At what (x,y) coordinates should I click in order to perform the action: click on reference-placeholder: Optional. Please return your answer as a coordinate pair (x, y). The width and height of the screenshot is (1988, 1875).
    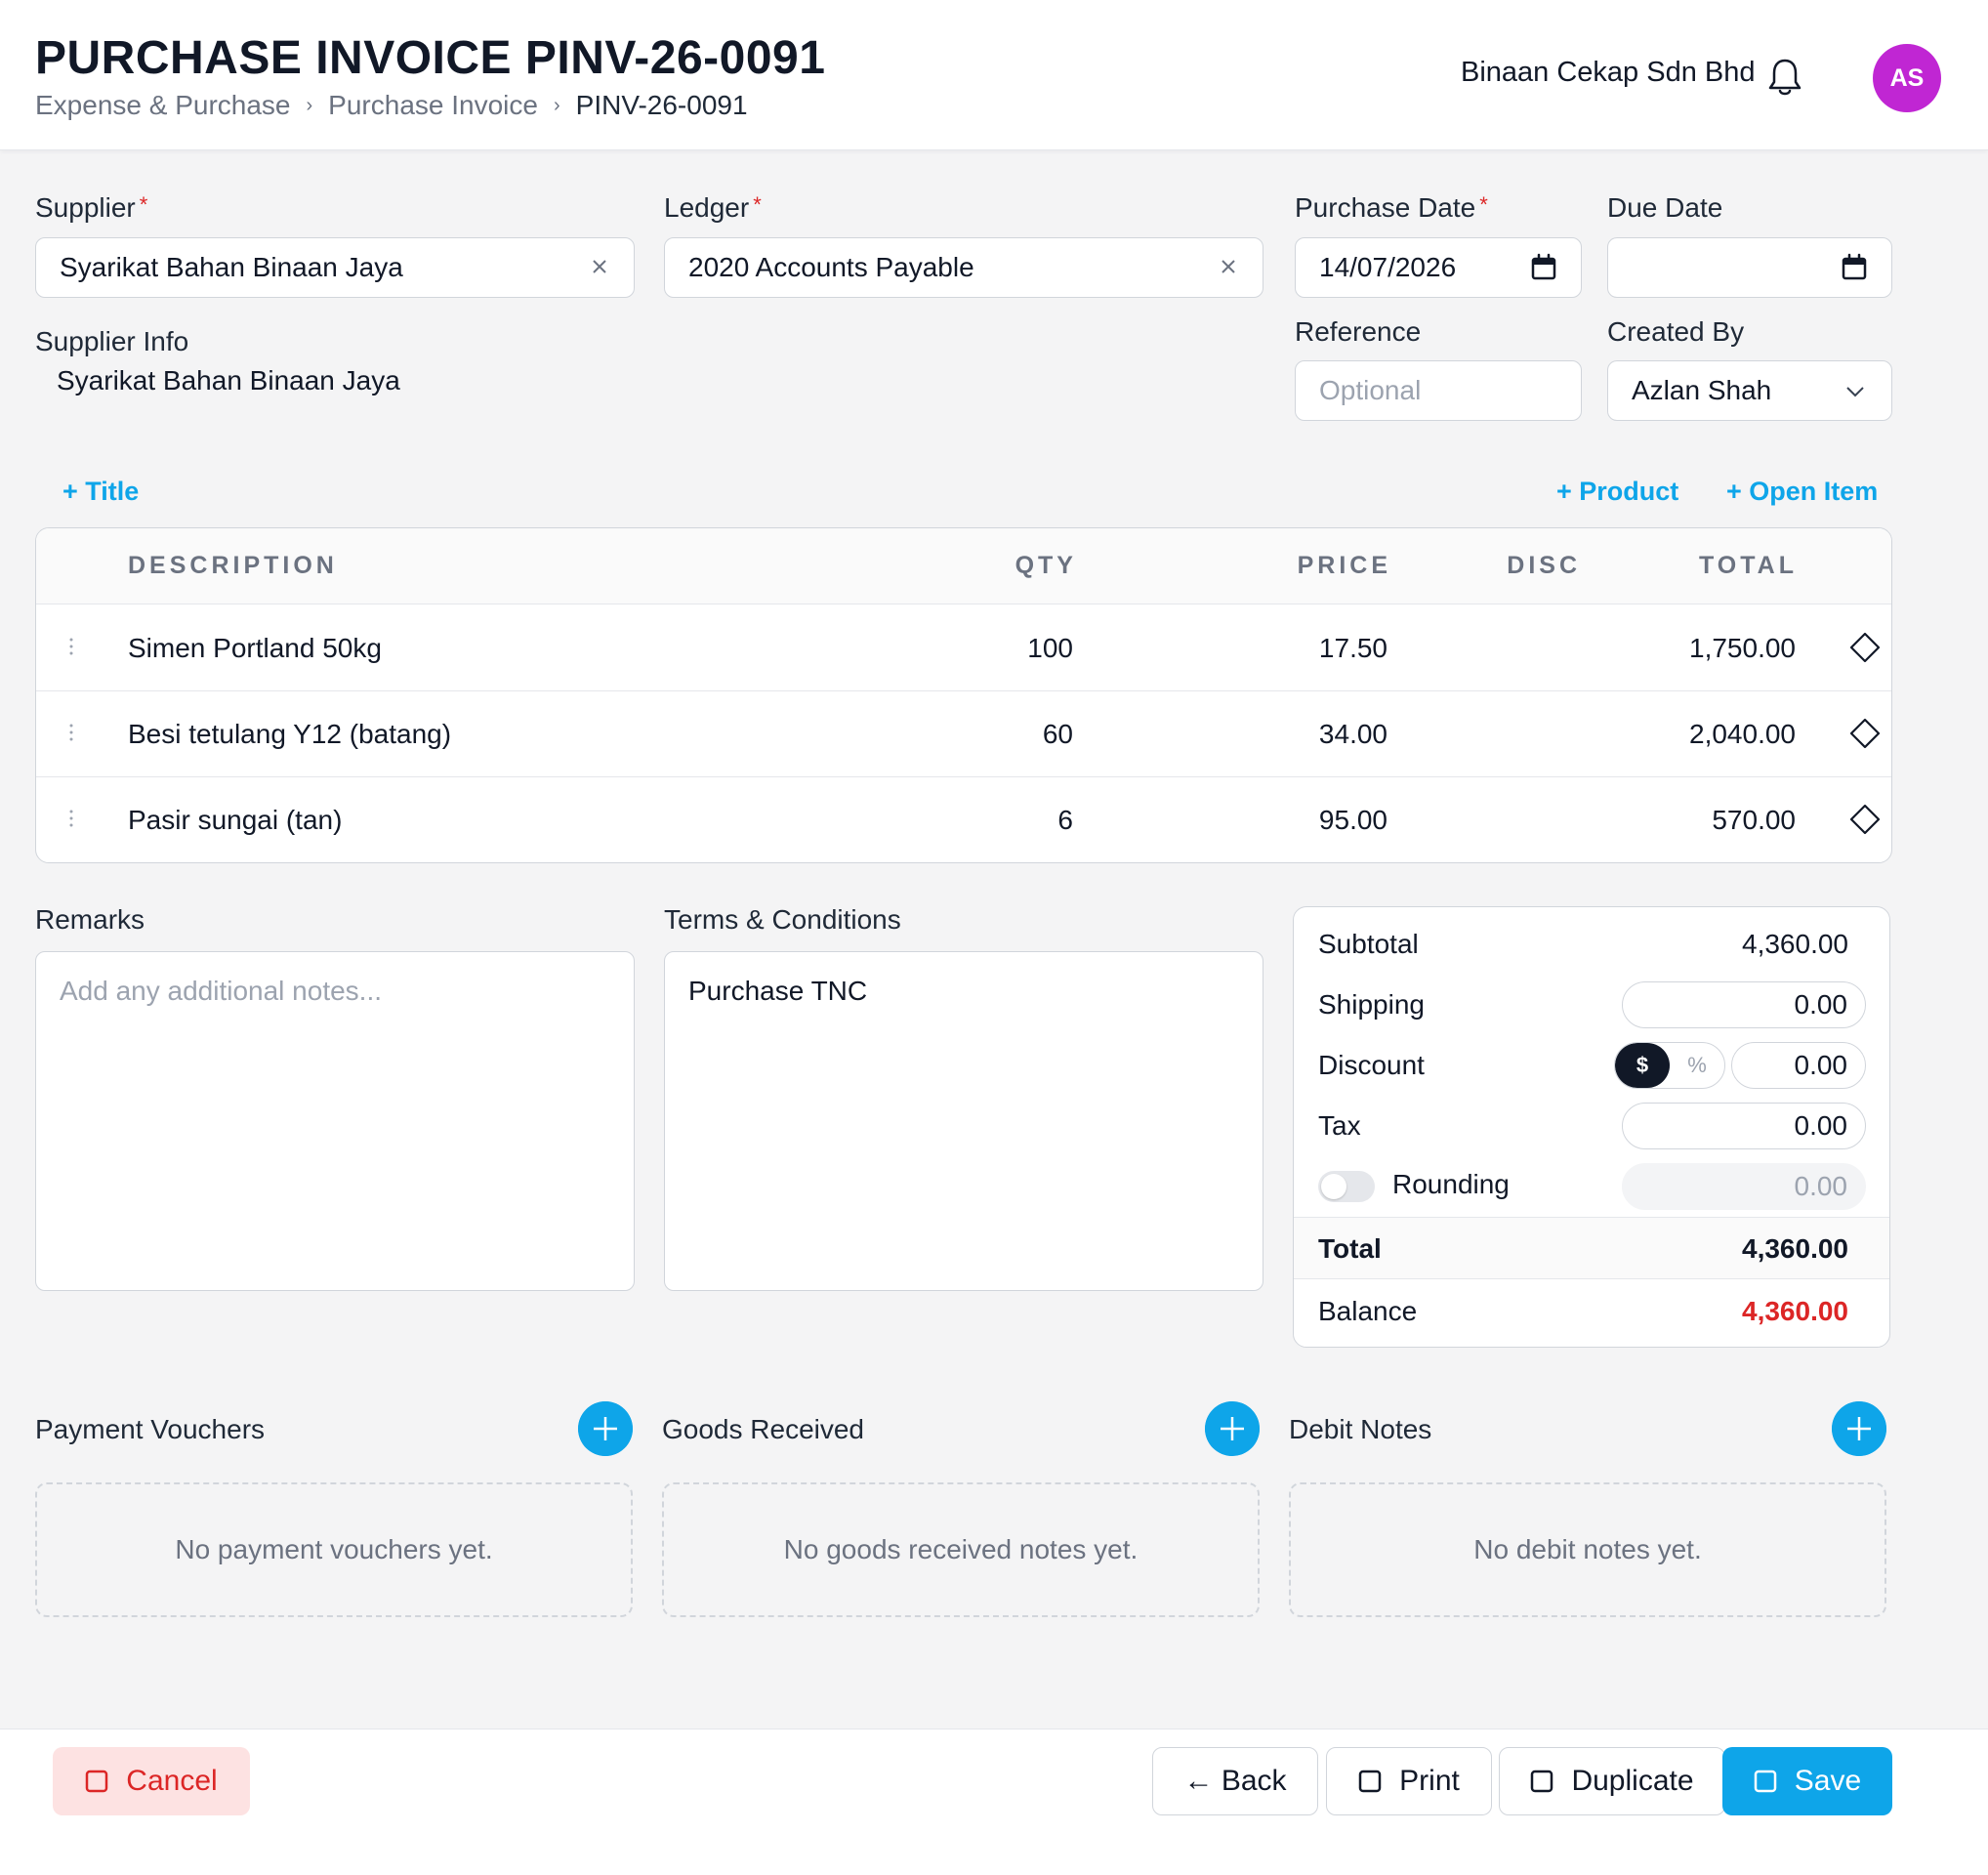
    Looking at the image, I should click on (1370, 390).